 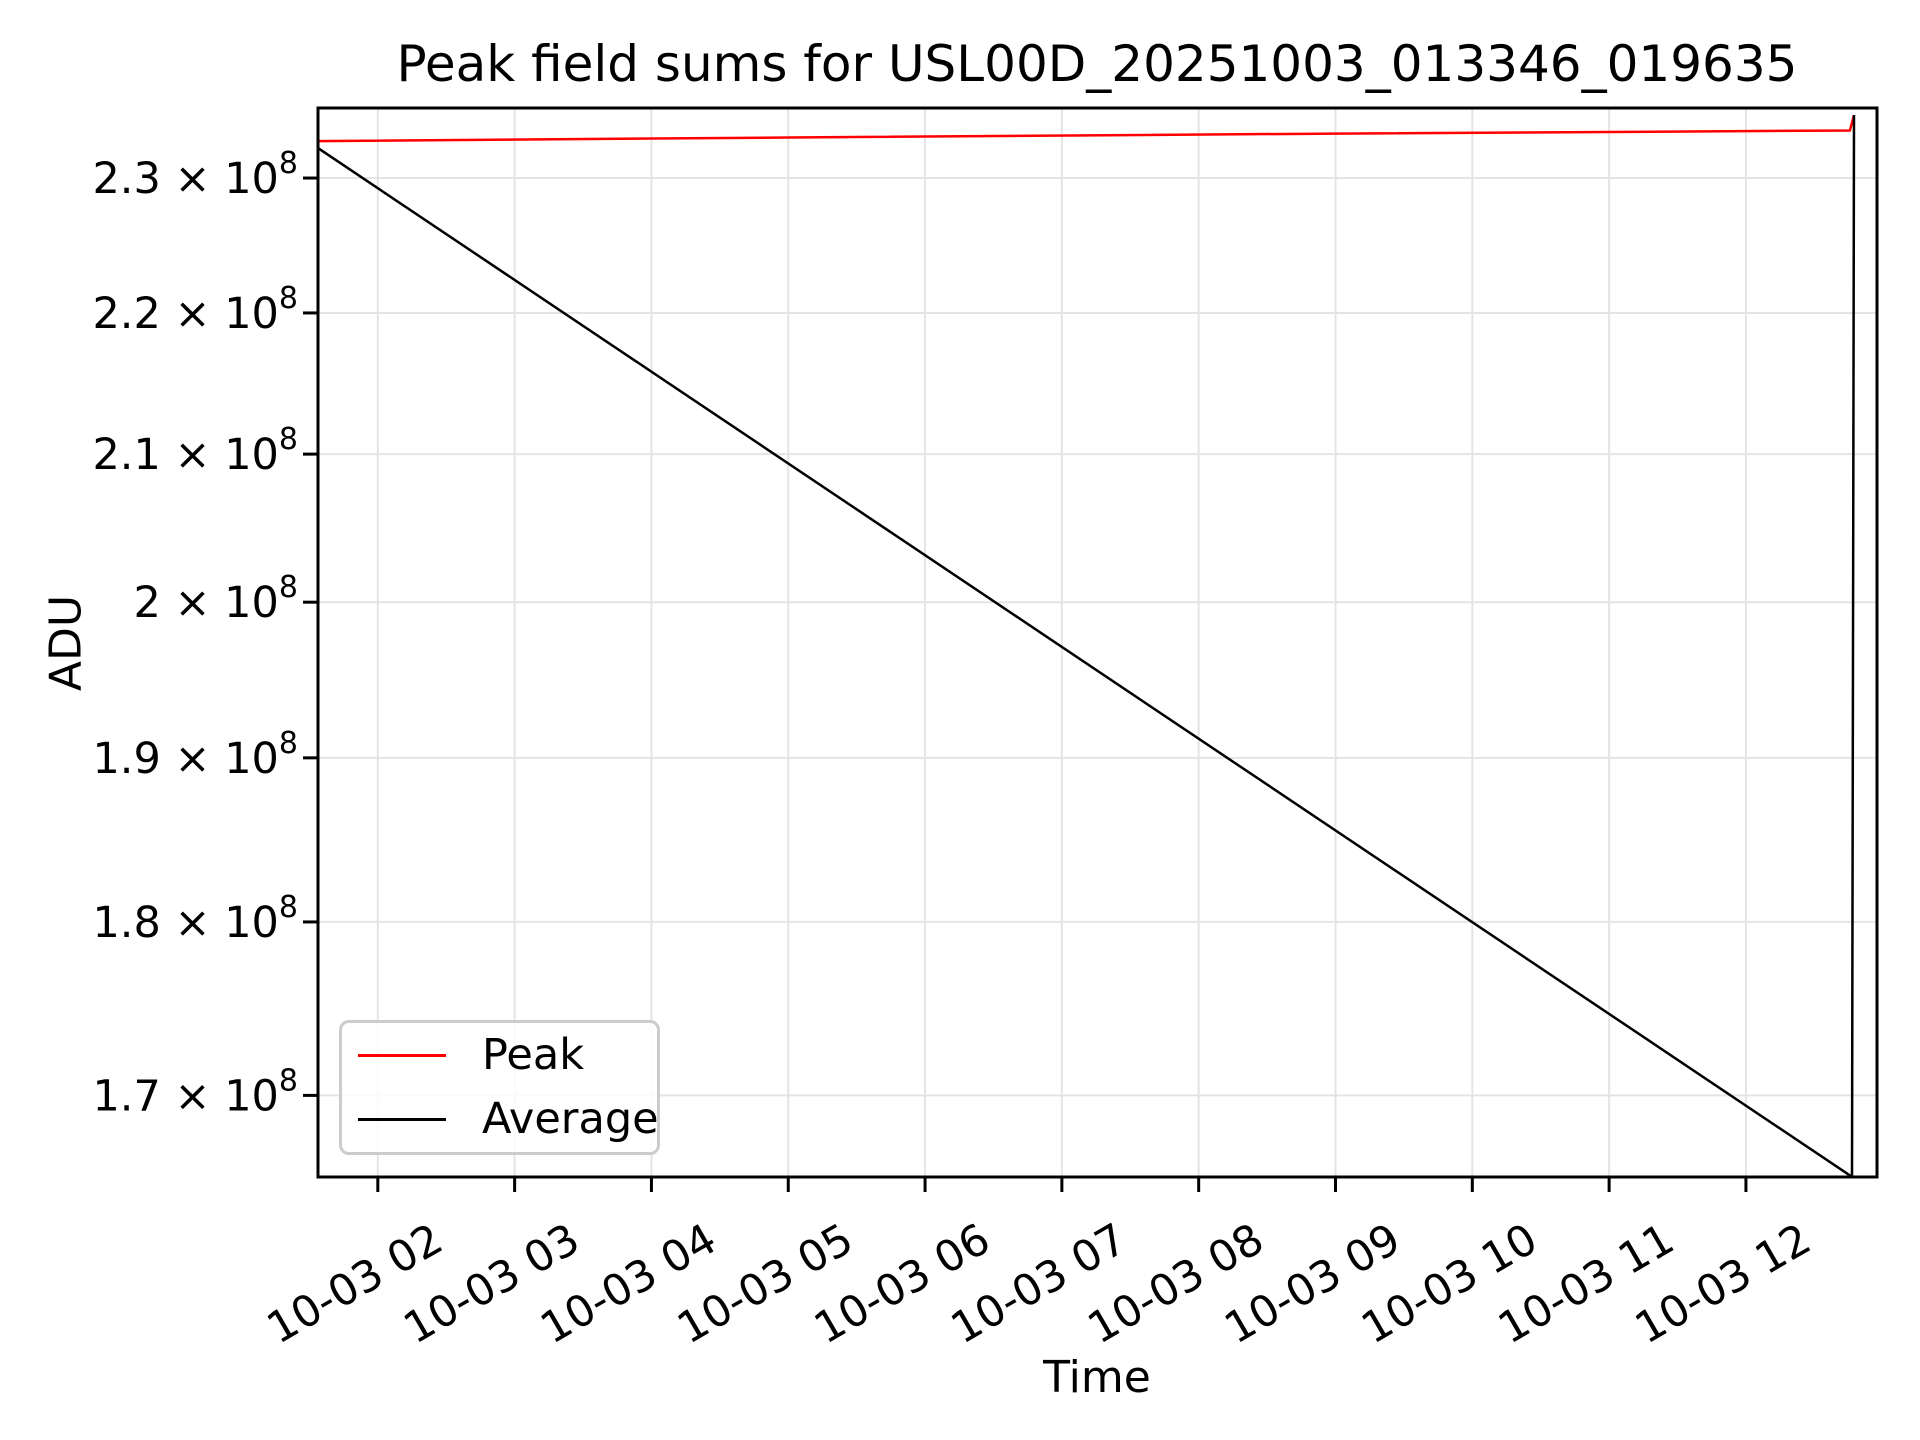 I want to click on legend-item-average: Average, so click(x=508, y=1120).